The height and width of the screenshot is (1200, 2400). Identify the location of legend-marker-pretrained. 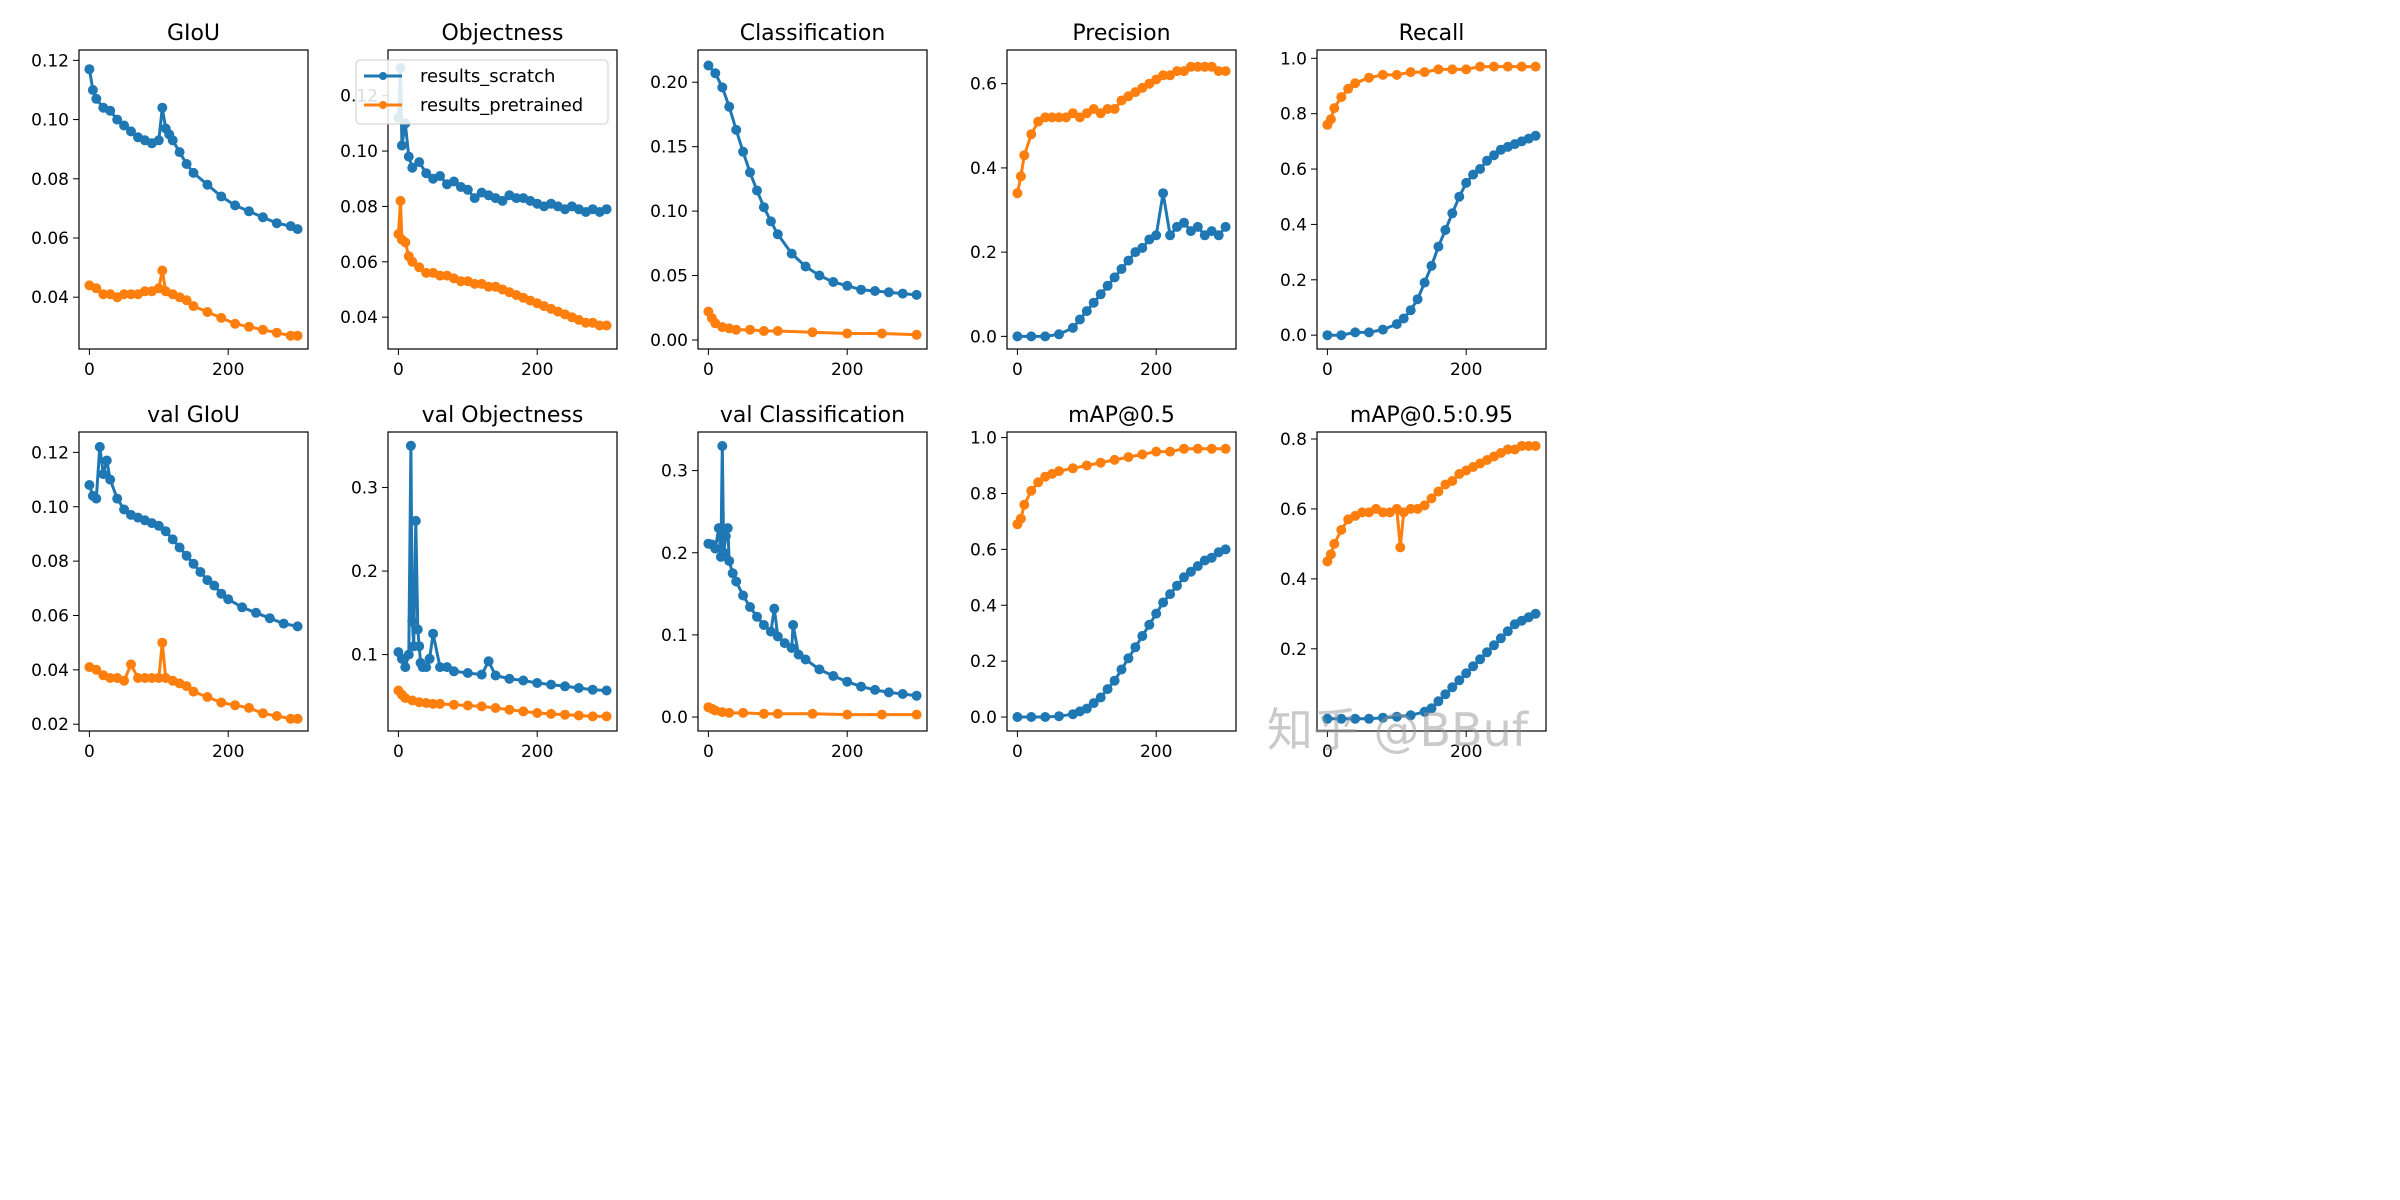
(383, 105).